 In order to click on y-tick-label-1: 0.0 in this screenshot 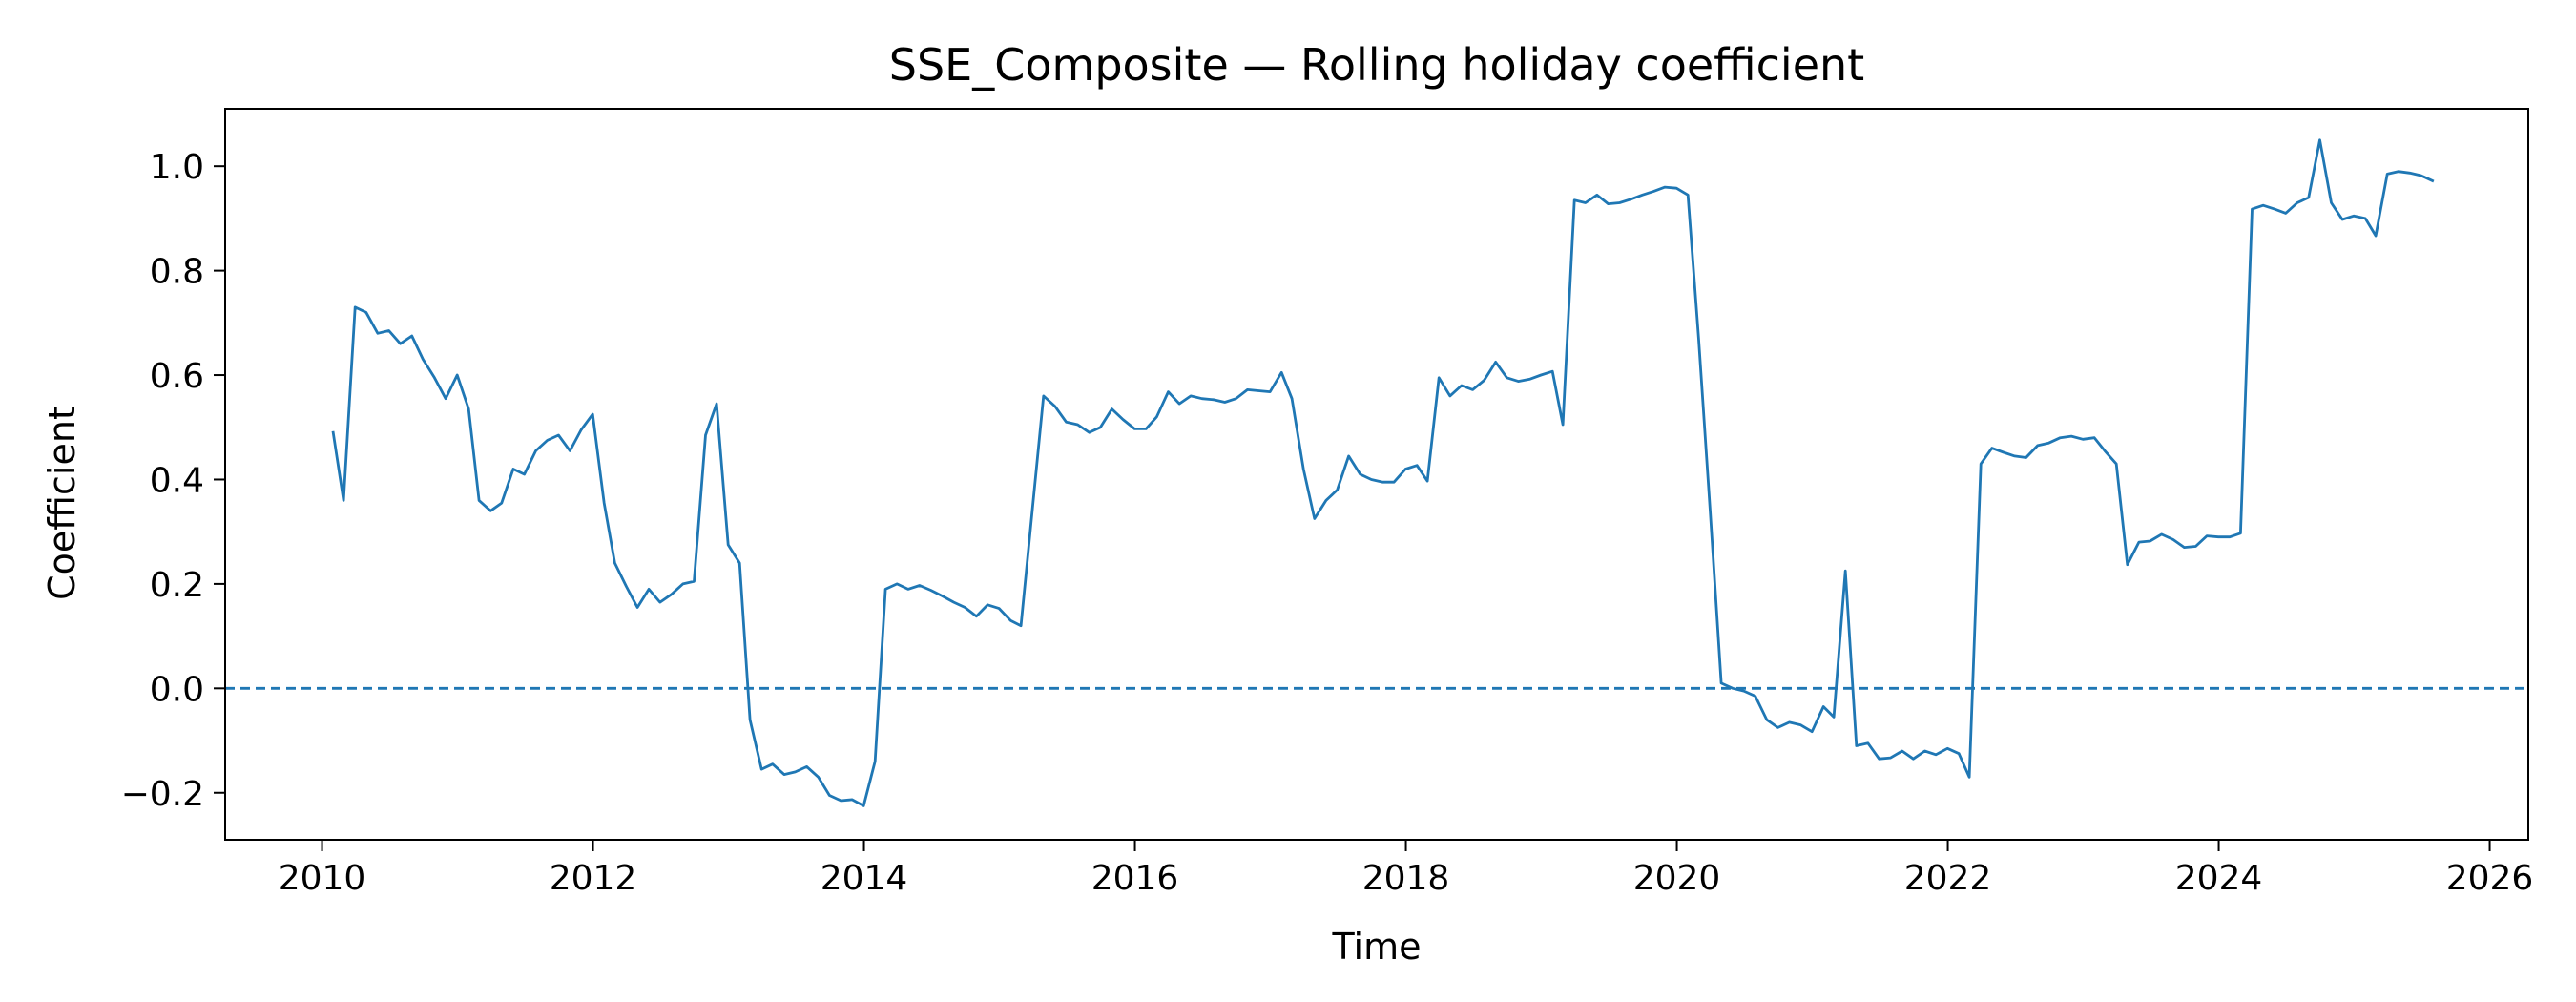, I will do `click(177, 689)`.